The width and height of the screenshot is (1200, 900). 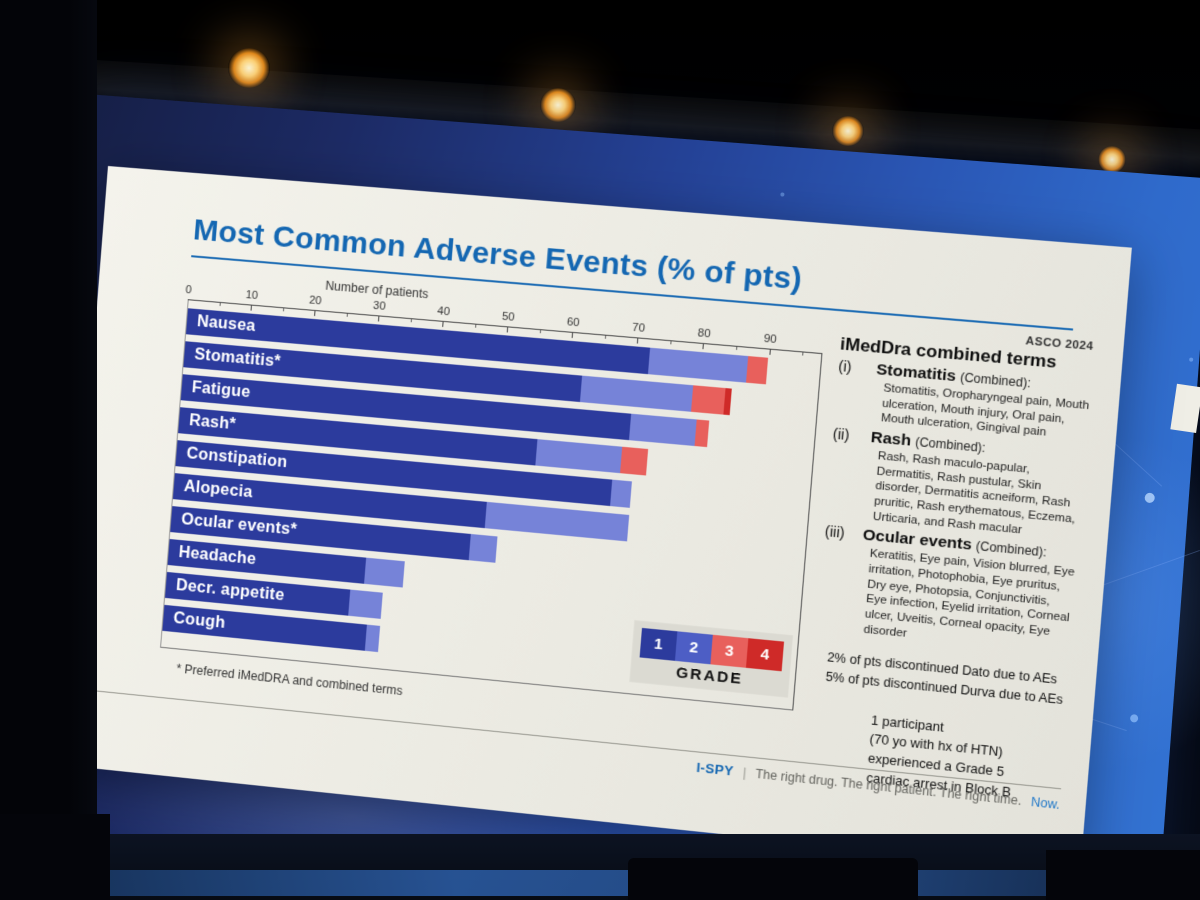 What do you see at coordinates (379, 306) in the screenshot?
I see `axis-tick-label: 30` at bounding box center [379, 306].